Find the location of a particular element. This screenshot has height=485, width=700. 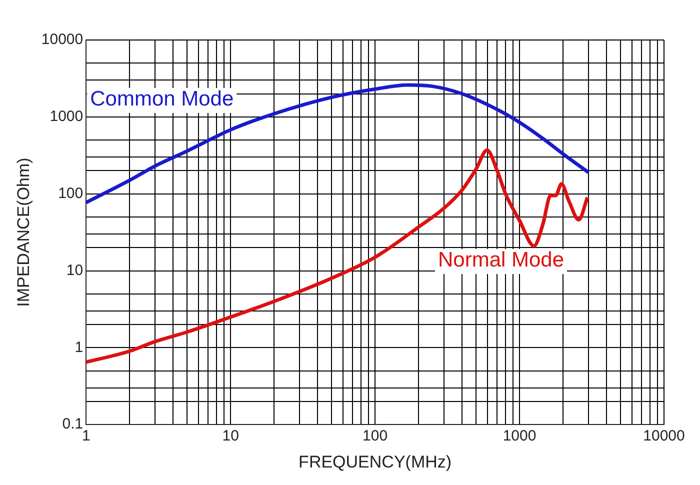

y-tick-label: 0.1 is located at coordinates (73, 424).